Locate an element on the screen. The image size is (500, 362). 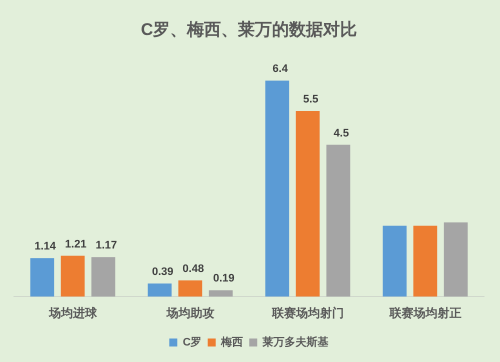
data-label: 0.39 is located at coordinates (163, 272).